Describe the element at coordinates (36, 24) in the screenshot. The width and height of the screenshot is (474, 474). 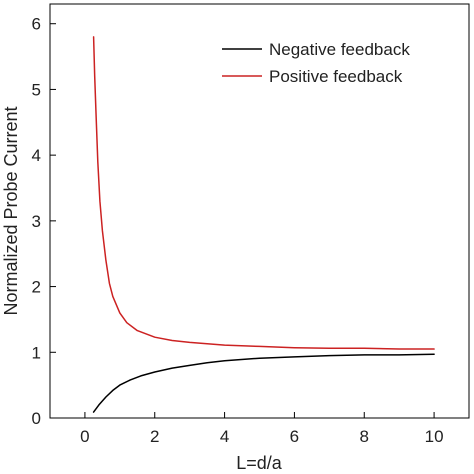
I see `y-tick-label: 6` at that location.